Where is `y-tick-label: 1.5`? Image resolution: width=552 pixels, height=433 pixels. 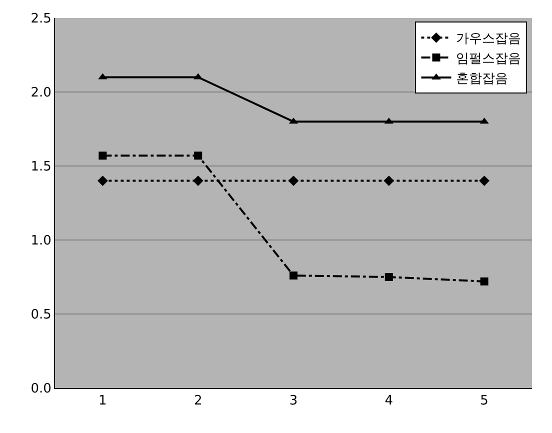
y-tick-label: 1.5 is located at coordinates (41, 167).